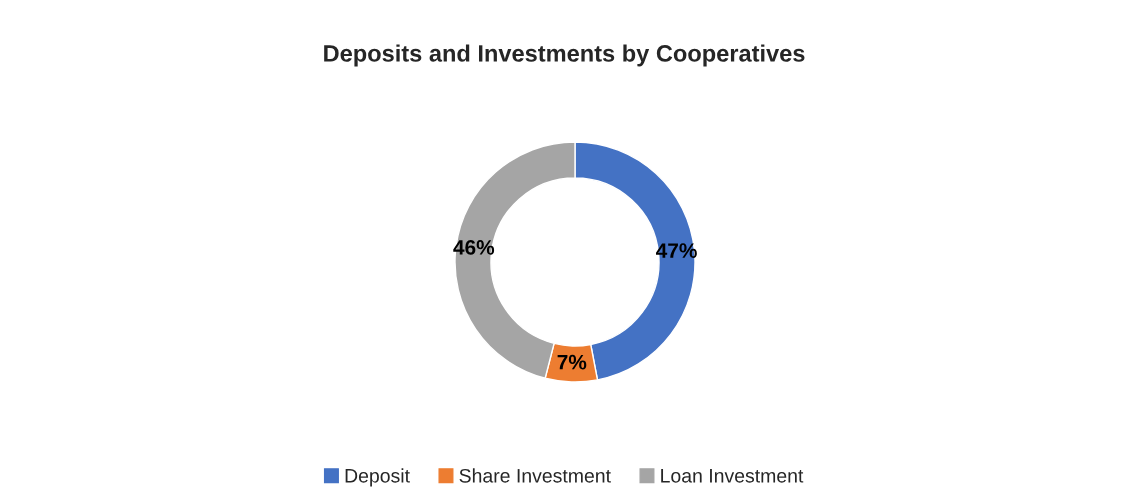  What do you see at coordinates (474, 247) in the screenshot?
I see `data-label: 46%` at bounding box center [474, 247].